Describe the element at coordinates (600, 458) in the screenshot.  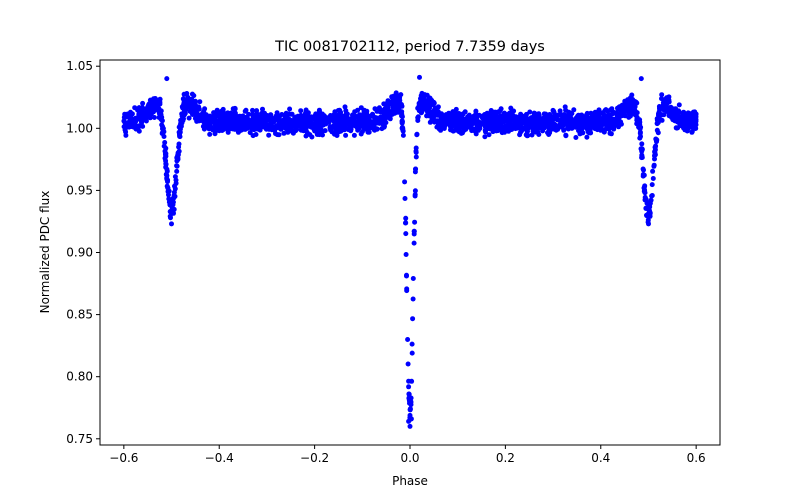
I see `x-tick-label: 0.4` at that location.